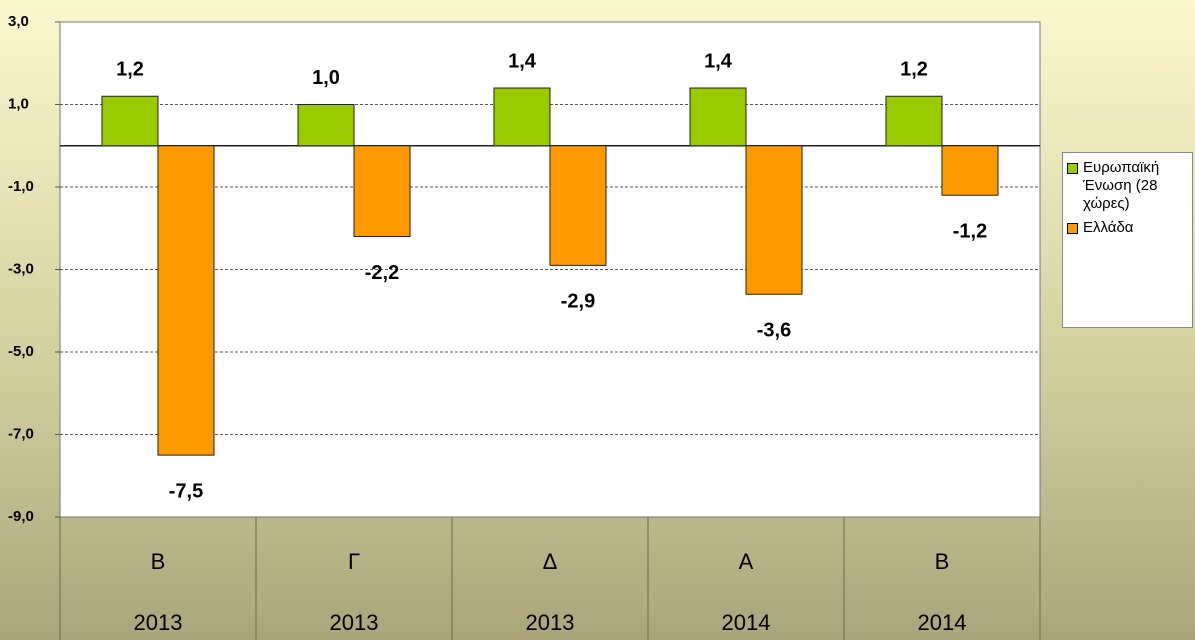 This screenshot has height=640, width=1195. Describe the element at coordinates (21, 433) in the screenshot. I see `y-tick-label: -7,0` at that location.